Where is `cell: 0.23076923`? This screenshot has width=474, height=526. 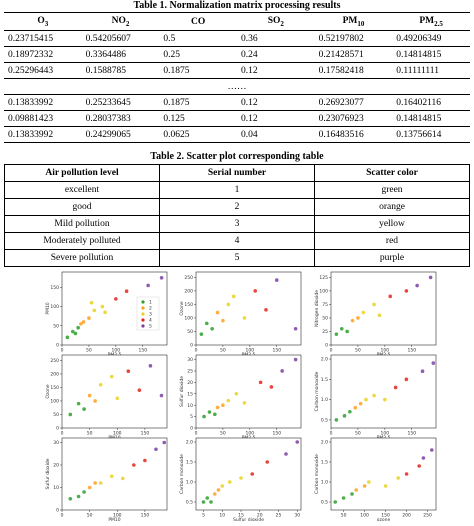 cell: 0.23076923 is located at coordinates (353, 118).